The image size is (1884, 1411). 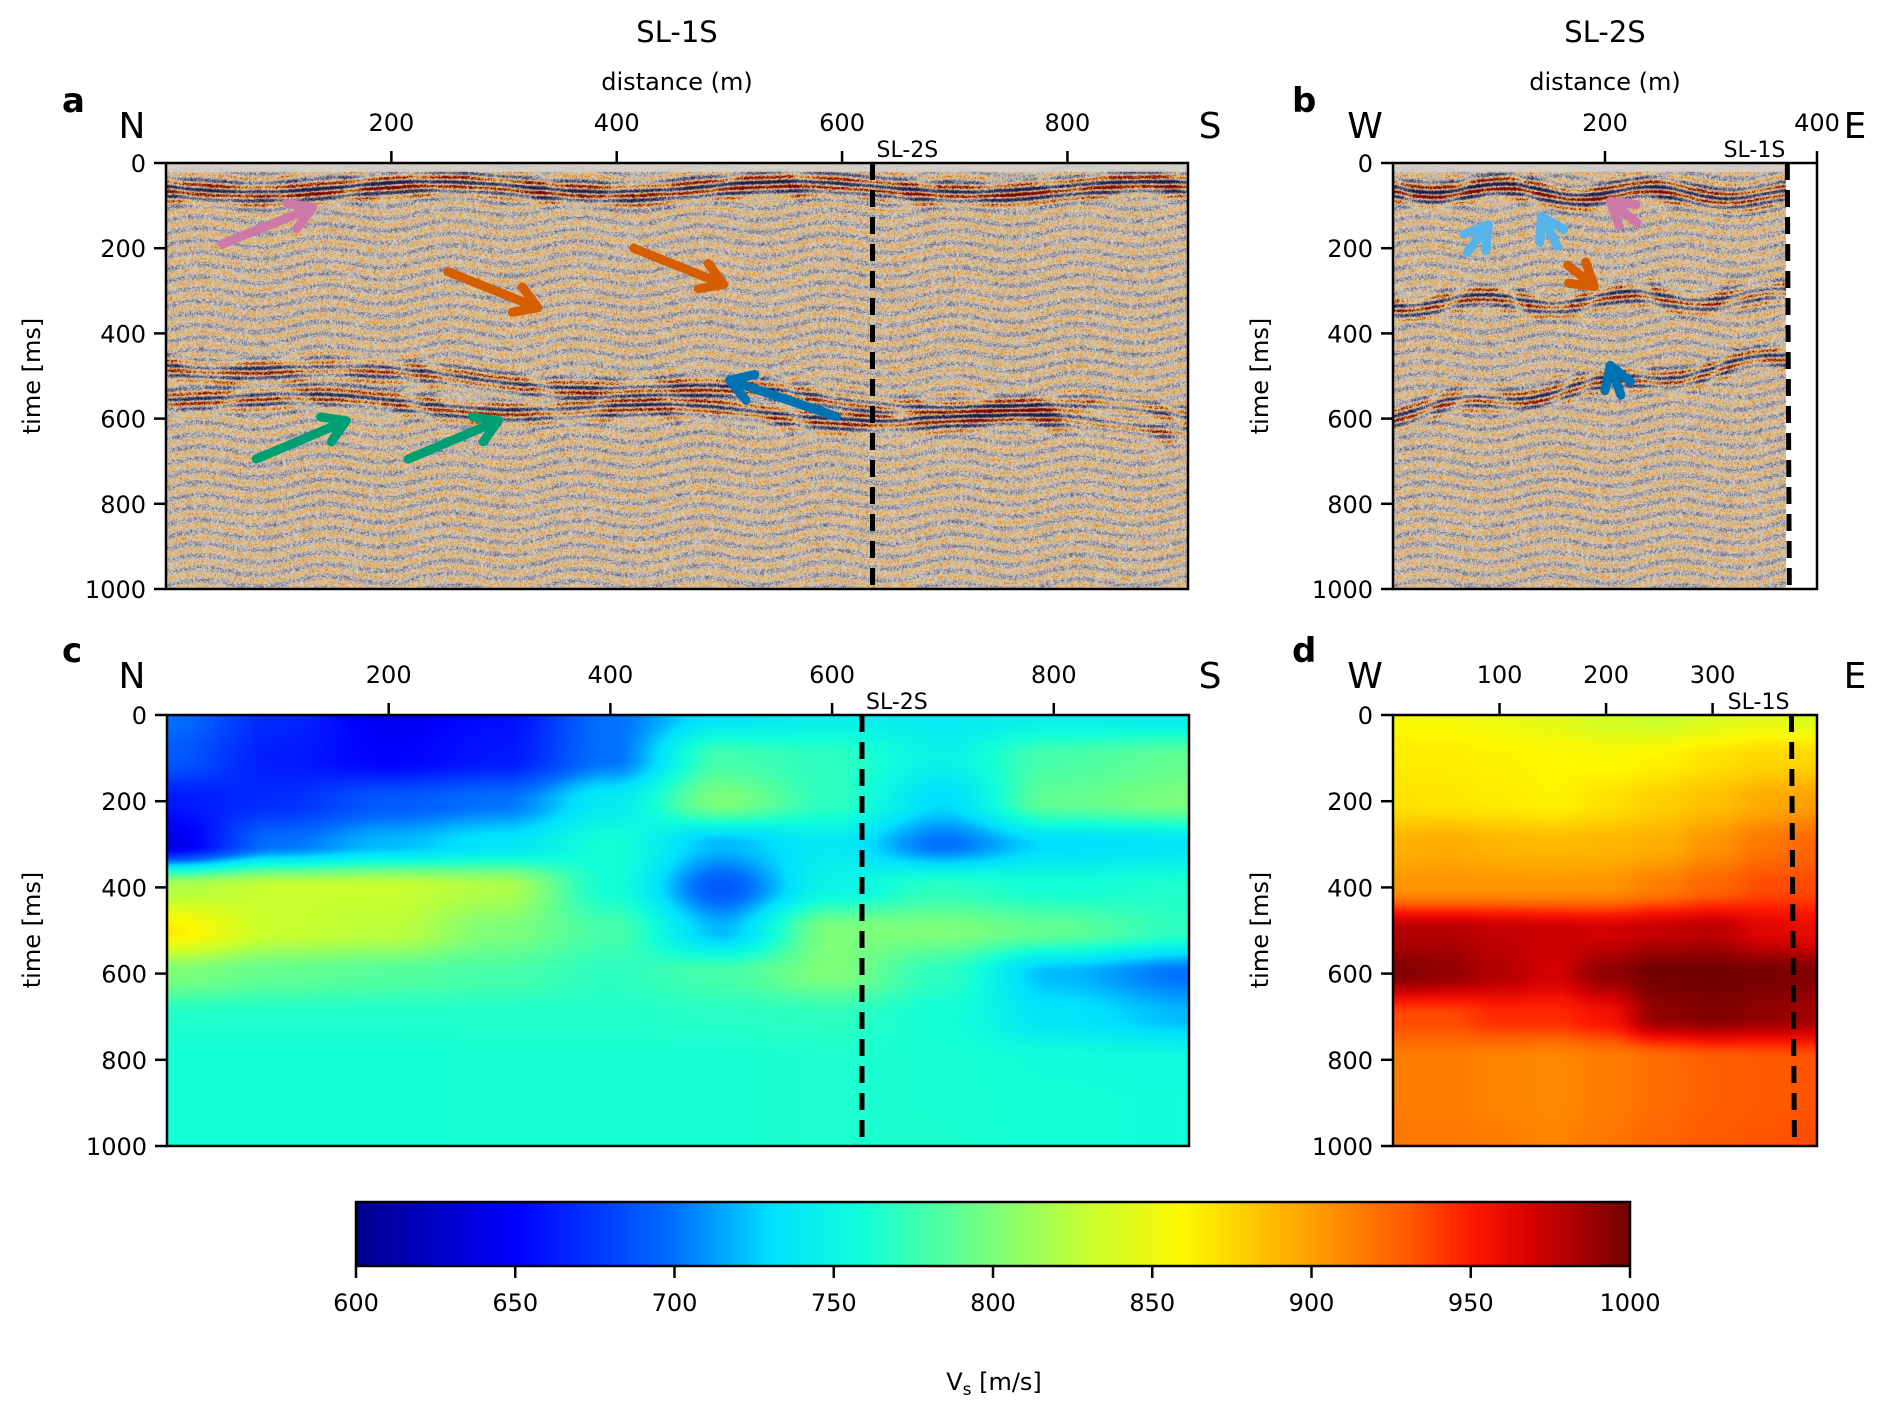 What do you see at coordinates (124, 888) in the screenshot?
I see `panel-c-ytick-label: 400` at bounding box center [124, 888].